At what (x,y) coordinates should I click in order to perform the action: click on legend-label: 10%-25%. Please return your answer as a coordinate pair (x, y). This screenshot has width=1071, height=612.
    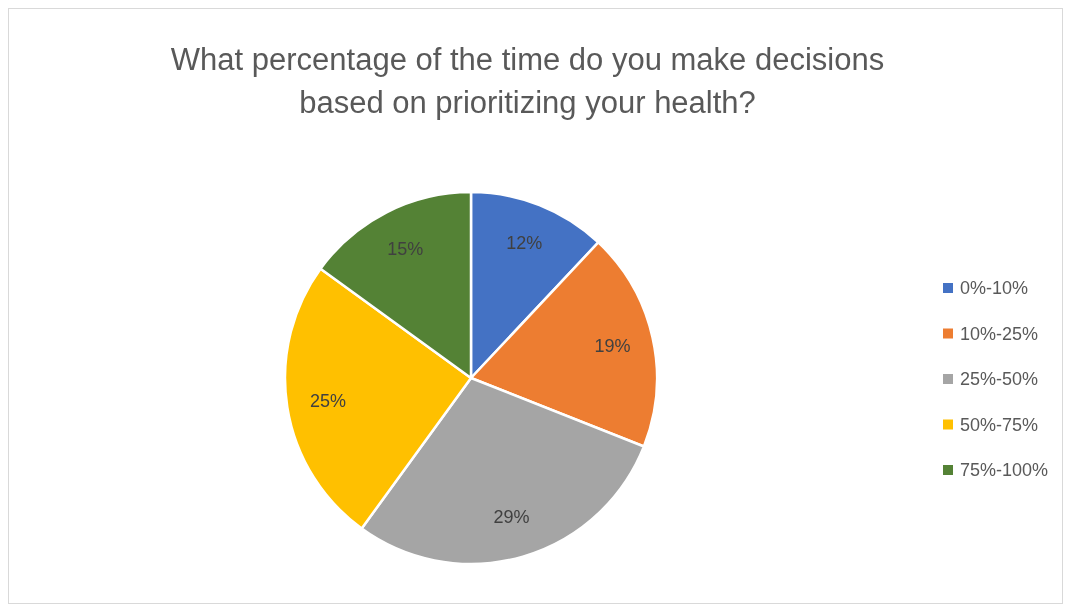
    Looking at the image, I should click on (999, 333).